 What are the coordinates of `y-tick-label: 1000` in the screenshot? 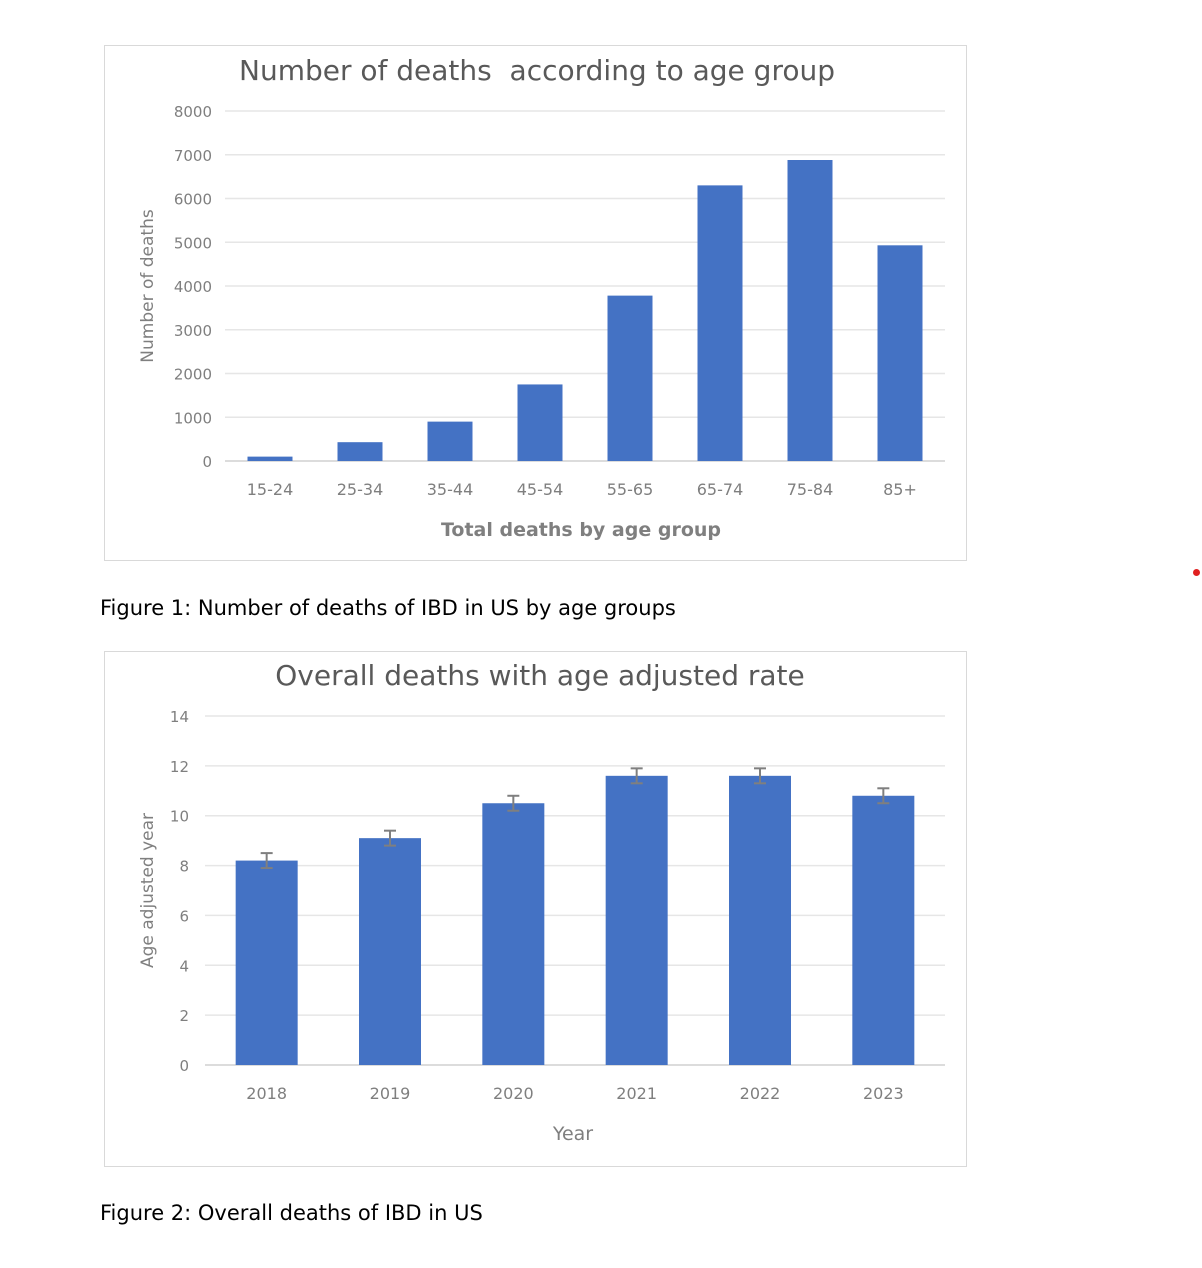 It's located at (193, 418).